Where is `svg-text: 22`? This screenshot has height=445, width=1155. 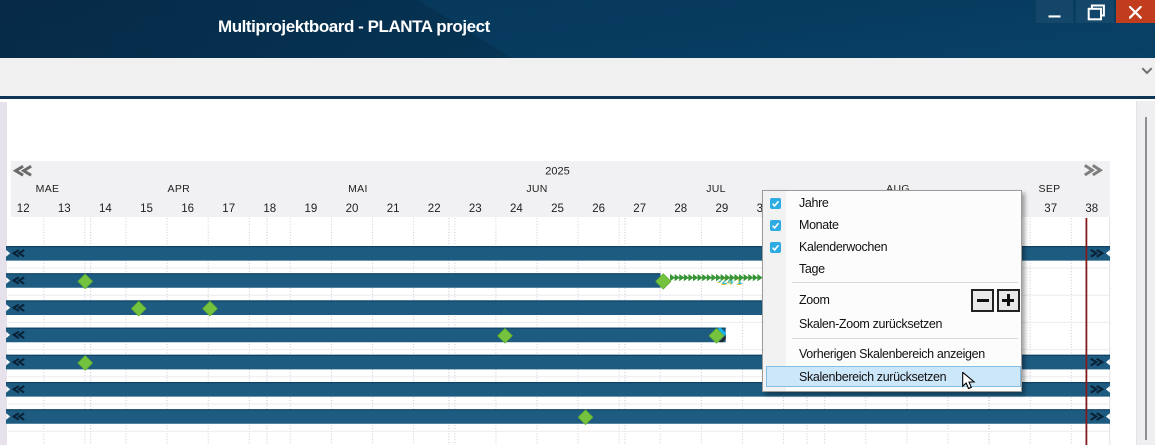
svg-text: 22 is located at coordinates (434, 209).